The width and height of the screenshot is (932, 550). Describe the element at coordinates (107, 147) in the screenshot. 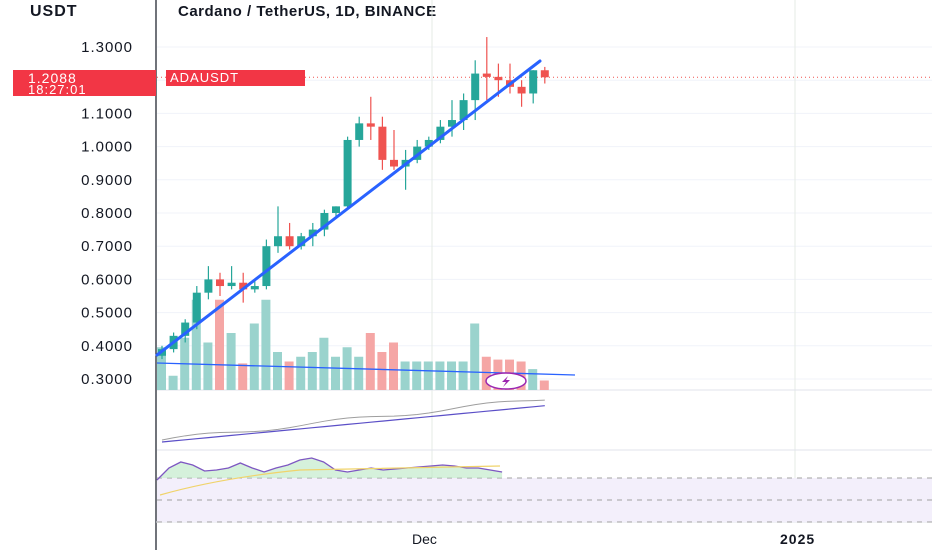

I see `y-tick-label: 1.0000` at that location.